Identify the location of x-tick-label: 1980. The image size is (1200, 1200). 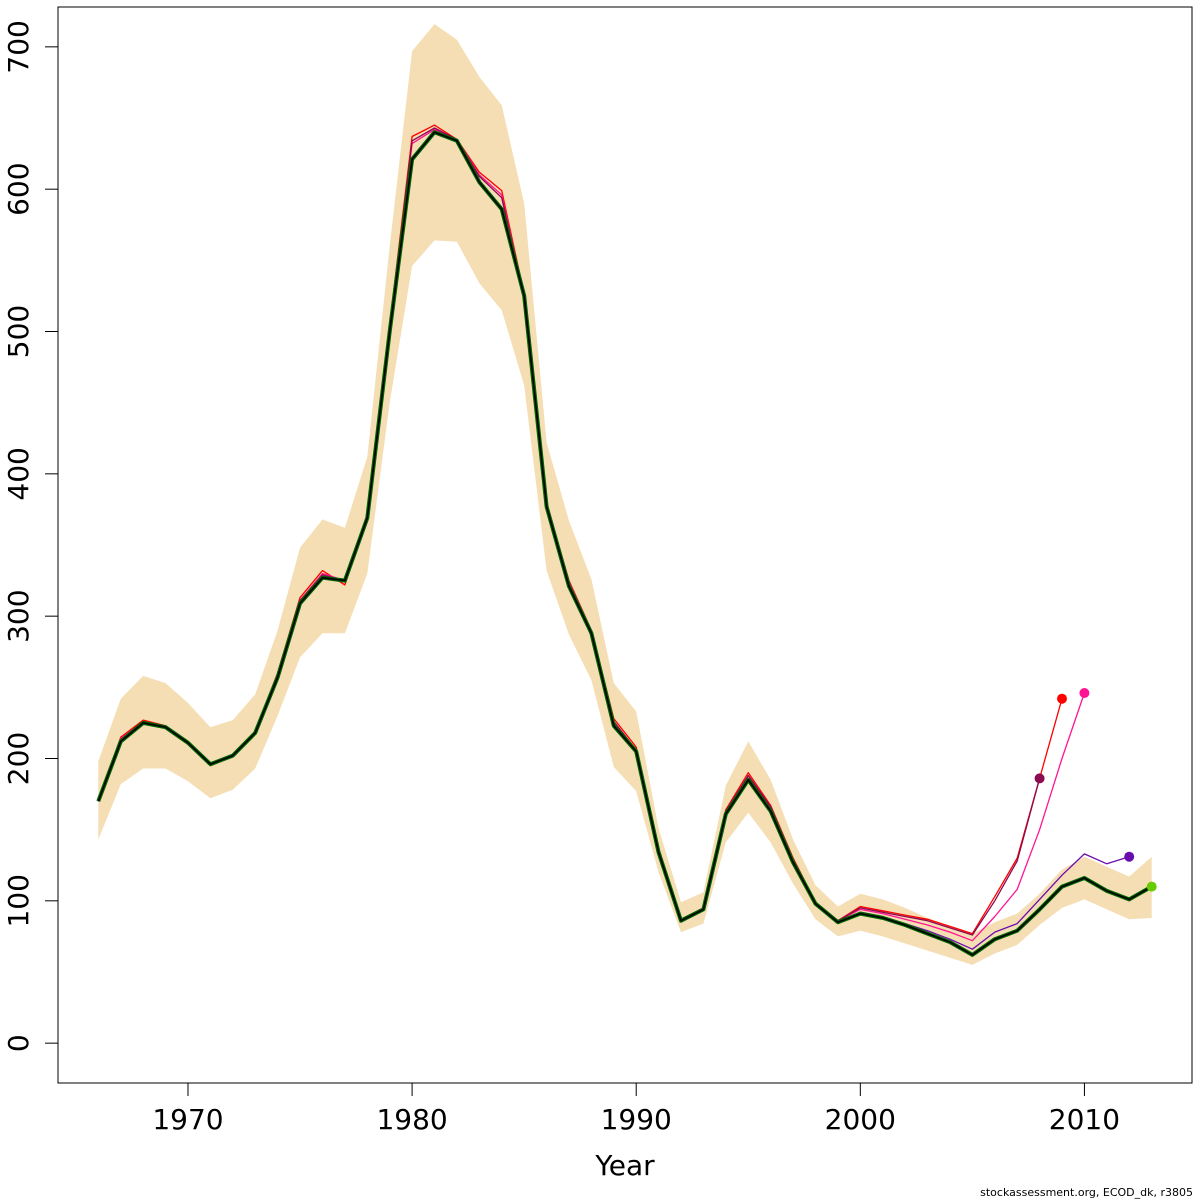
(411, 1119).